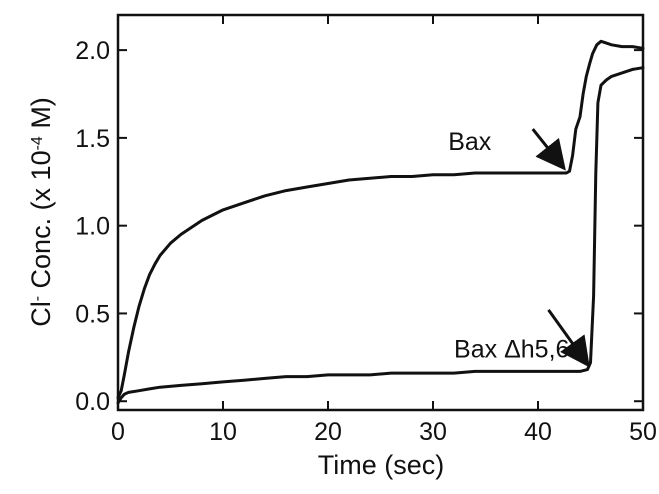 Image resolution: width=659 pixels, height=494 pixels. Describe the element at coordinates (511, 349) in the screenshot. I see `series-label-1: Bax Δh5,6` at that location.